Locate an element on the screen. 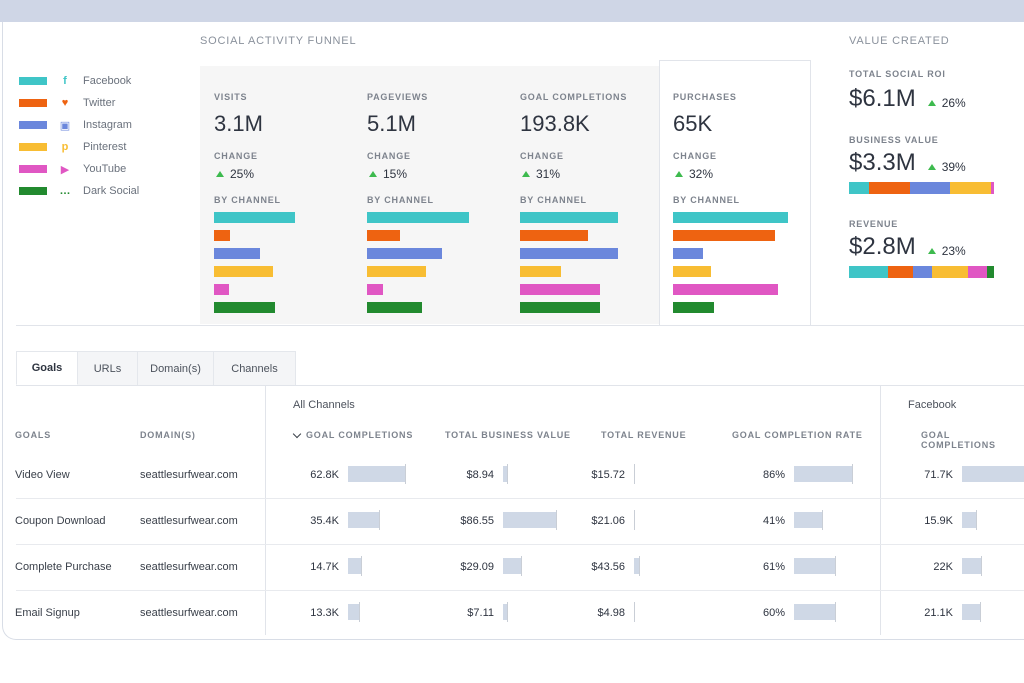 This screenshot has width=1024, height=683. col-domains: DOMAIN(S) is located at coordinates (168, 435).